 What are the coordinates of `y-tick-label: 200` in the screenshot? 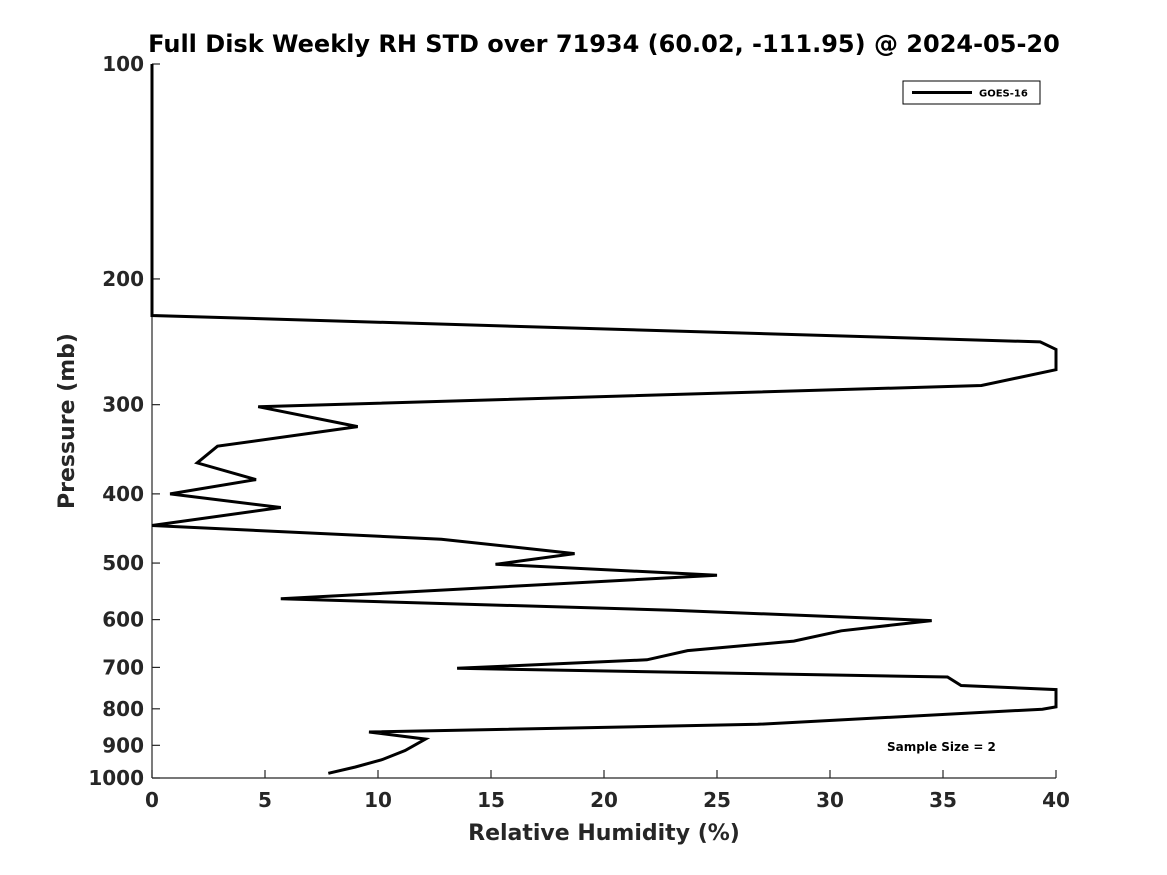 It's located at (123, 279).